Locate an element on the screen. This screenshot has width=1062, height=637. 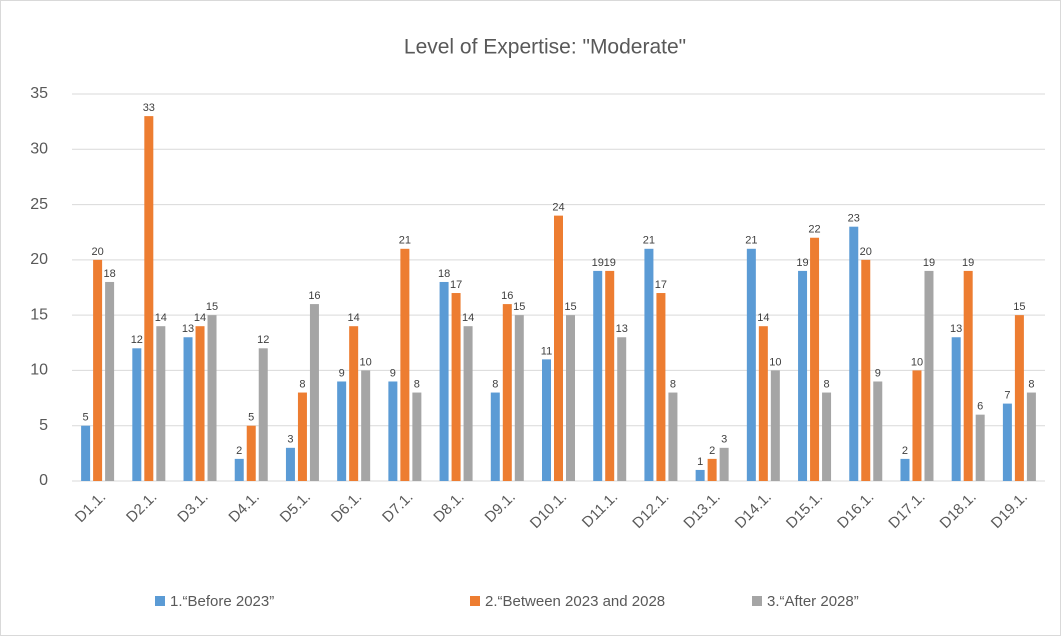
chart-title: Level of Expertise: "Moderate" is located at coordinates (545, 47).